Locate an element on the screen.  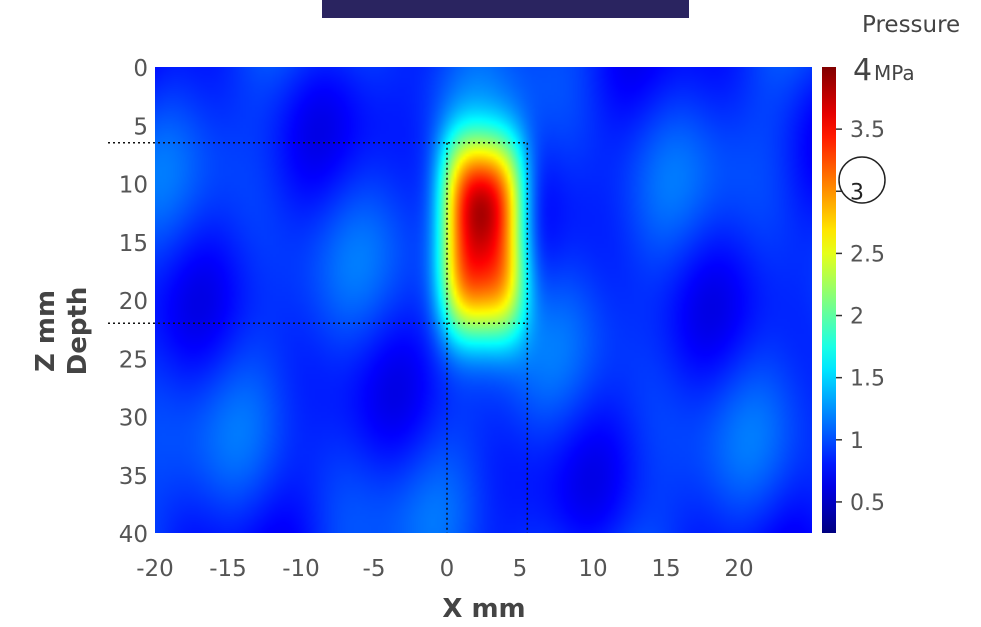
colorbar-highlight-circle is located at coordinates (862, 180).